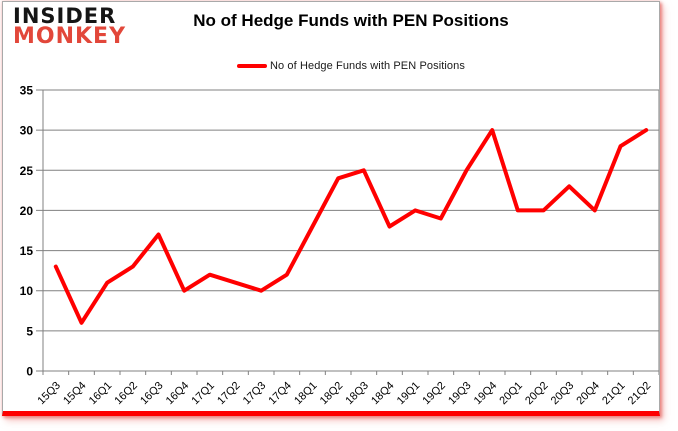 The image size is (678, 431). Describe the element at coordinates (434, 393) in the screenshot. I see `x-axis-label-19Q2: 19Q2` at that location.